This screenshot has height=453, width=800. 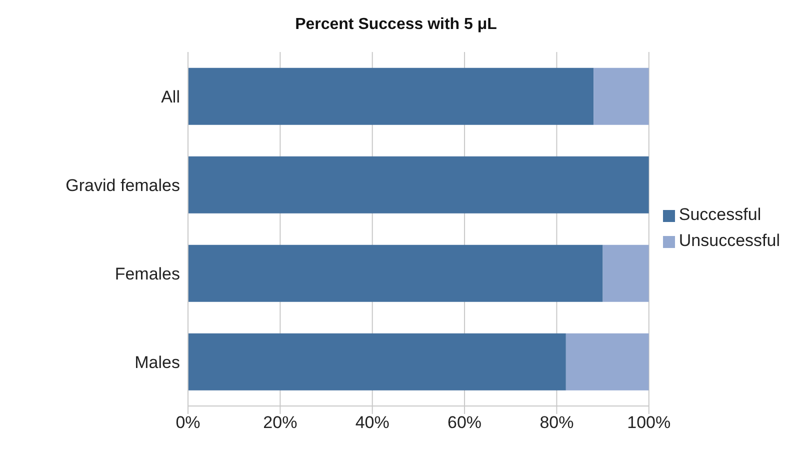 I want to click on legend-label: Successful, so click(x=720, y=214).